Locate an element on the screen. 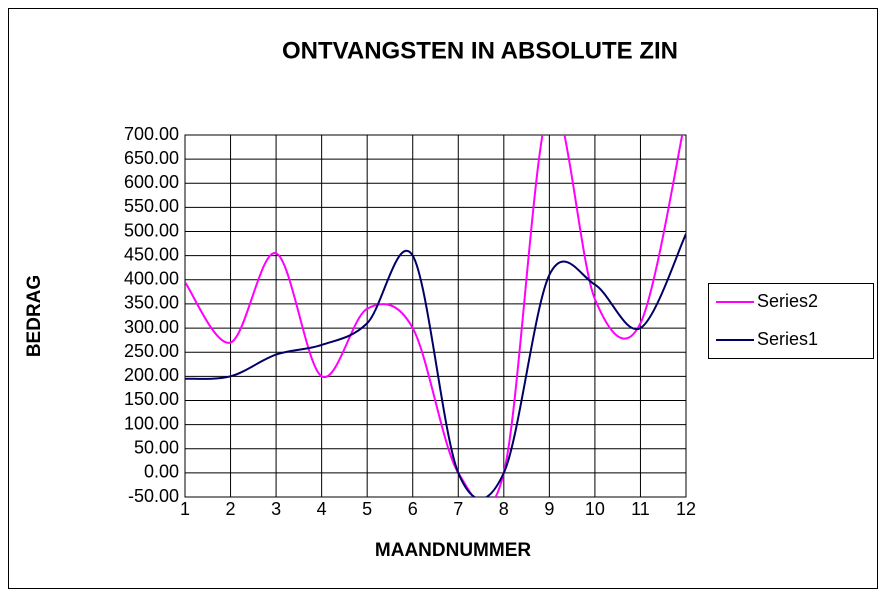 This screenshot has height=597, width=885. y-tick-label: 500.00 is located at coordinates (151, 230).